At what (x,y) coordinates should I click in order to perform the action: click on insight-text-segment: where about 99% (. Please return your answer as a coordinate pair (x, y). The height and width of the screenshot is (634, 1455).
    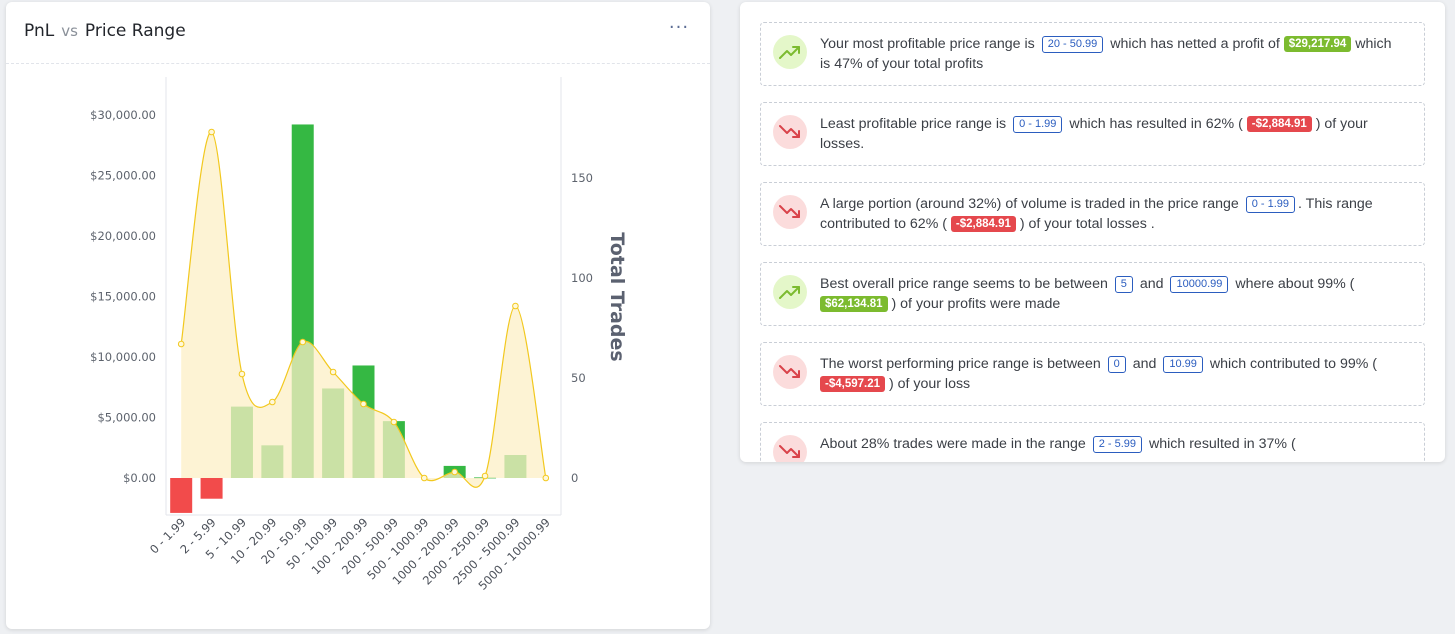
    Looking at the image, I should click on (1293, 284).